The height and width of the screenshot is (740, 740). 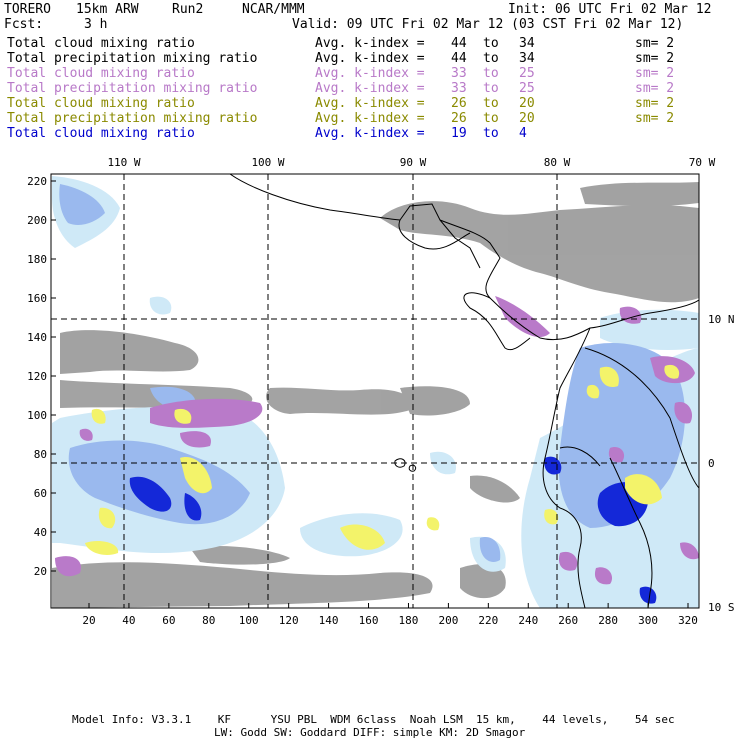 I want to click on lon-label-80w: 80 W, so click(x=557, y=162).